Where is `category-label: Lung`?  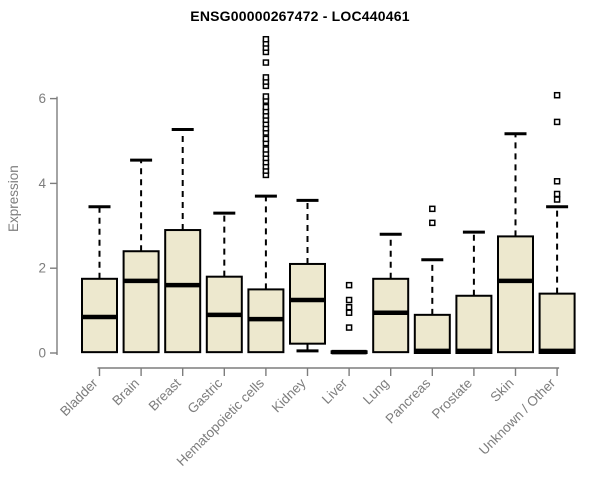 category-label: Lung is located at coordinates (376, 392).